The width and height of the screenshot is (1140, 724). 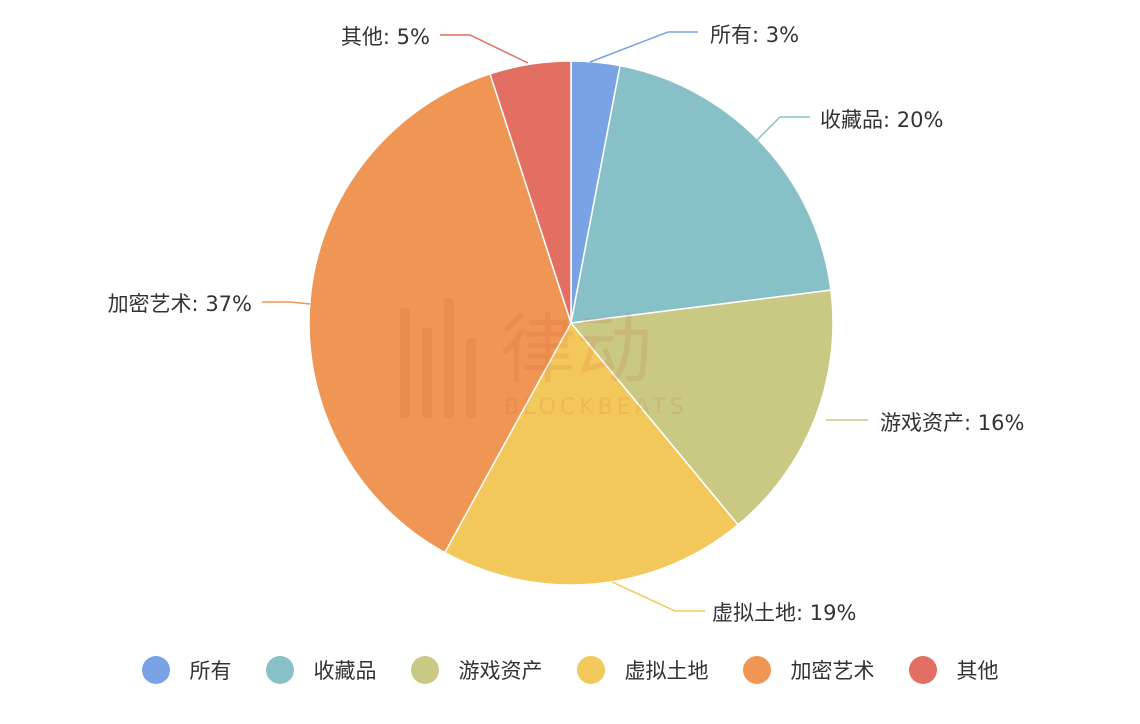 I want to click on svg-text: 律动, so click(x=576, y=349).